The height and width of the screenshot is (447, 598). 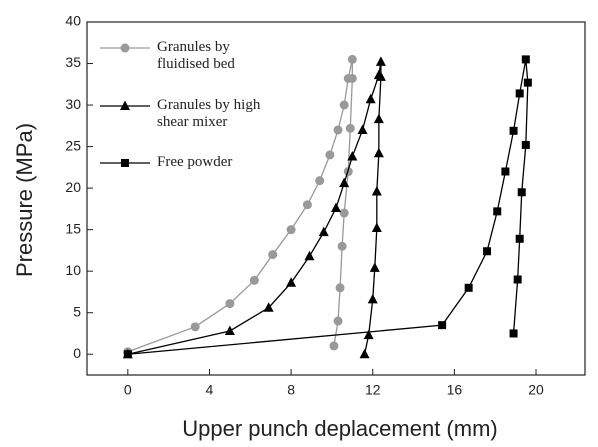 What do you see at coordinates (210, 390) in the screenshot?
I see `x-tick-label: 4` at bounding box center [210, 390].